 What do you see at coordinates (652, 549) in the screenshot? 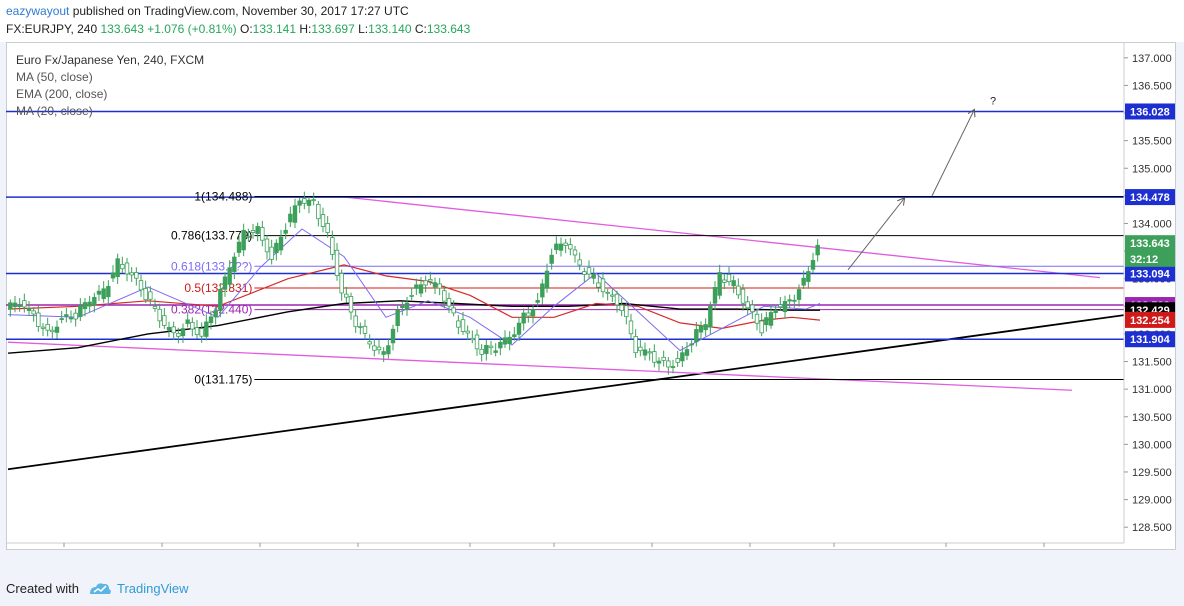
I see `x-tick-label: 20` at bounding box center [652, 549].